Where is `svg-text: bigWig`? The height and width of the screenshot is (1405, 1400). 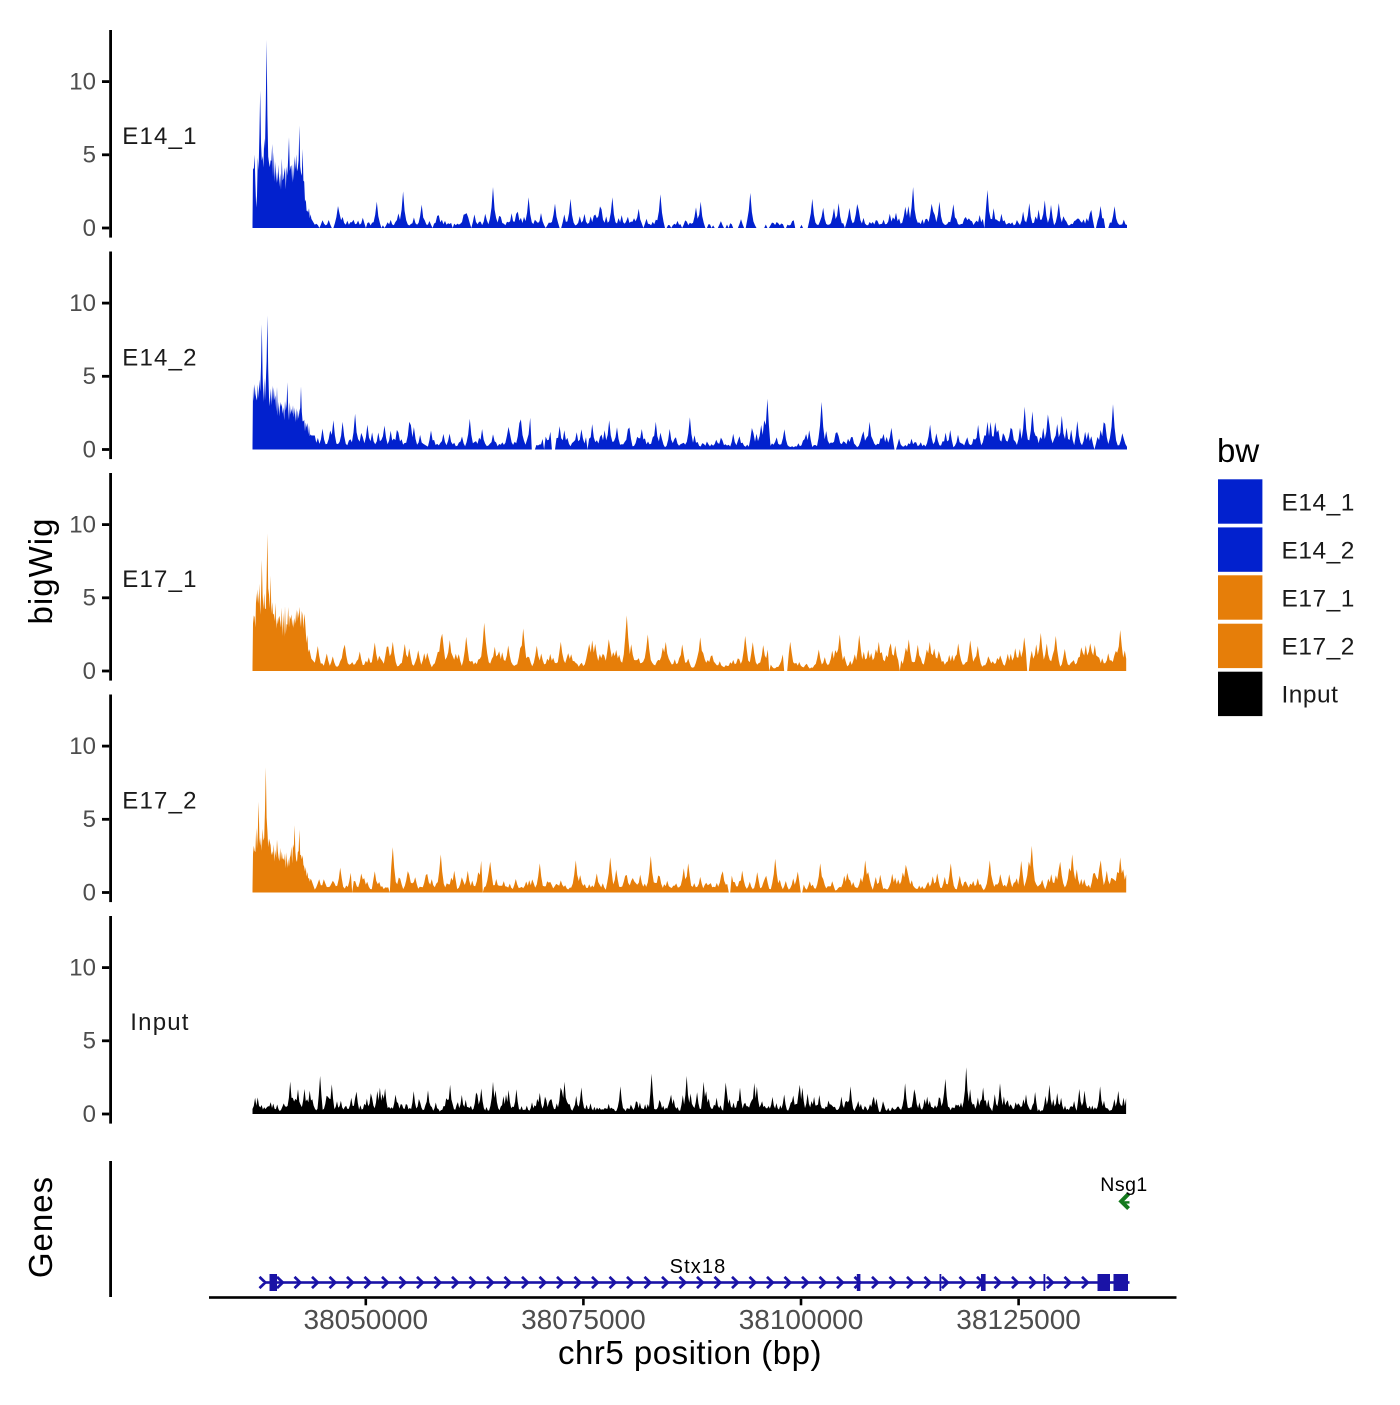
svg-text: bigWig is located at coordinates (40, 571).